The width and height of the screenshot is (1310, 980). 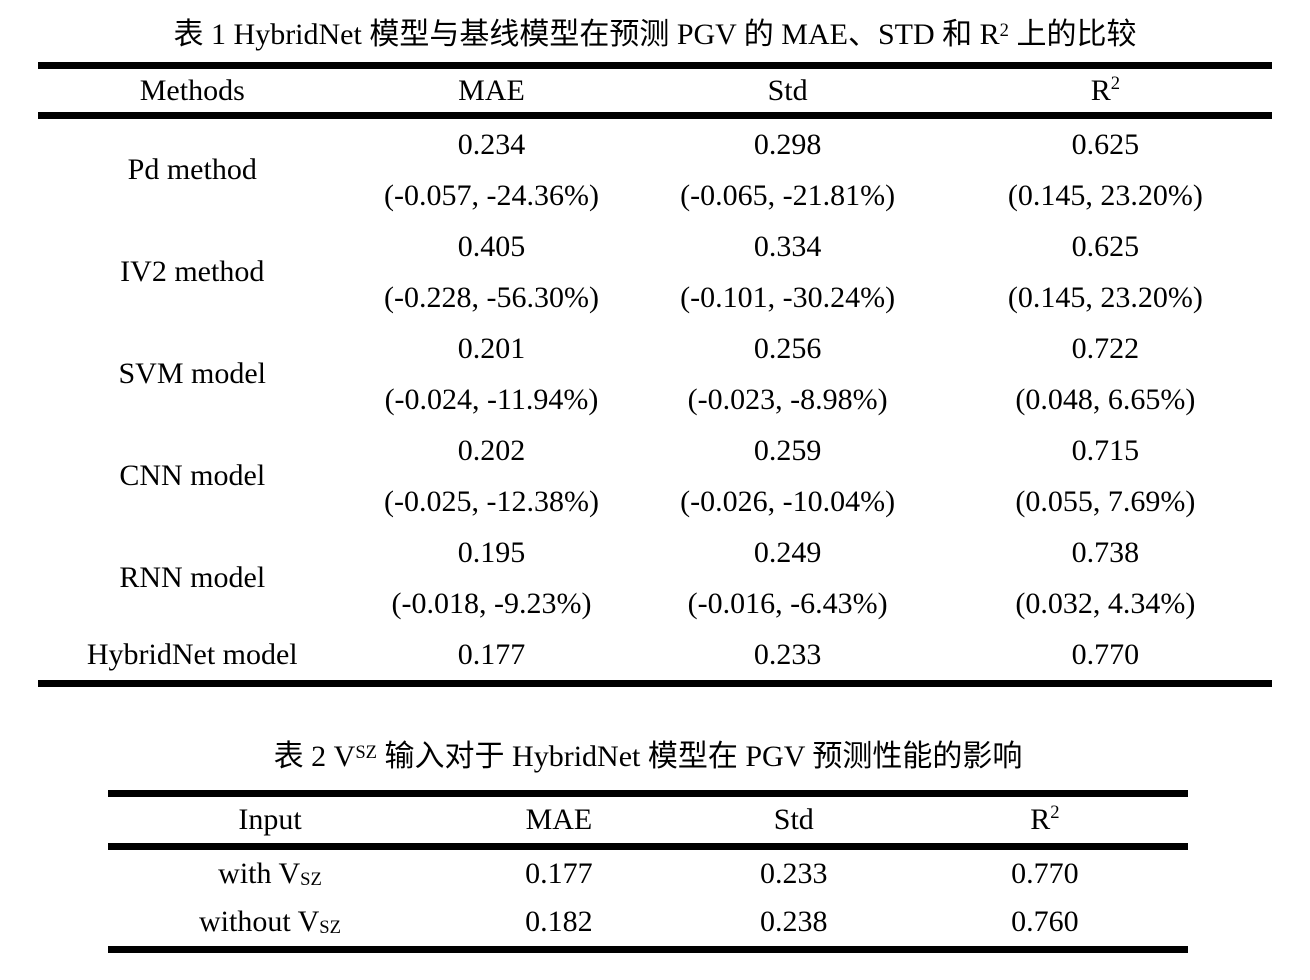 What do you see at coordinates (787, 374) in the screenshot?
I see `std-cell: 0.256 (-0.023, -8.98%)` at bounding box center [787, 374].